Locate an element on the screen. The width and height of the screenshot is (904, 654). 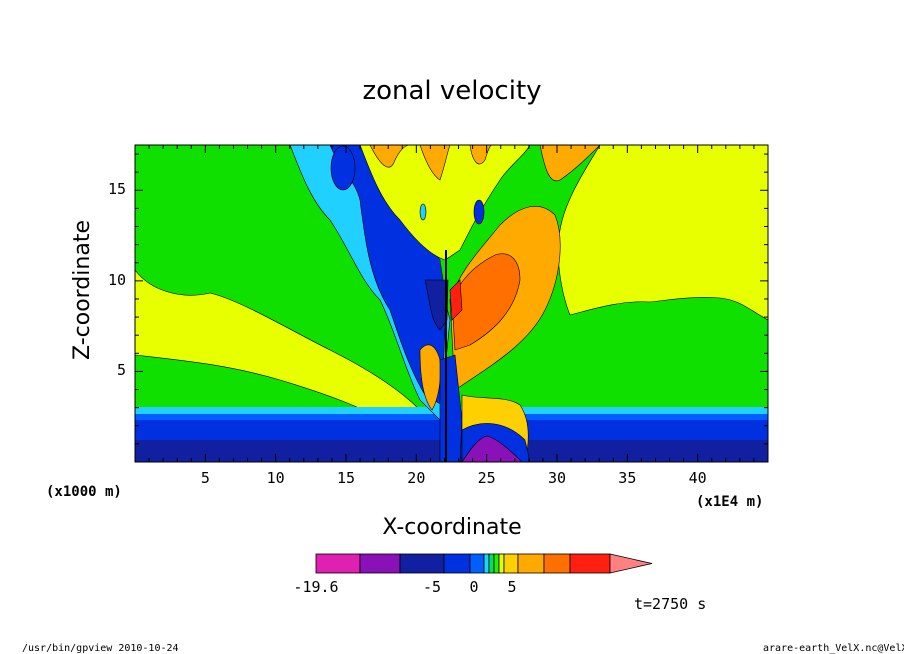
x-tick-label: 20 is located at coordinates (416, 478).